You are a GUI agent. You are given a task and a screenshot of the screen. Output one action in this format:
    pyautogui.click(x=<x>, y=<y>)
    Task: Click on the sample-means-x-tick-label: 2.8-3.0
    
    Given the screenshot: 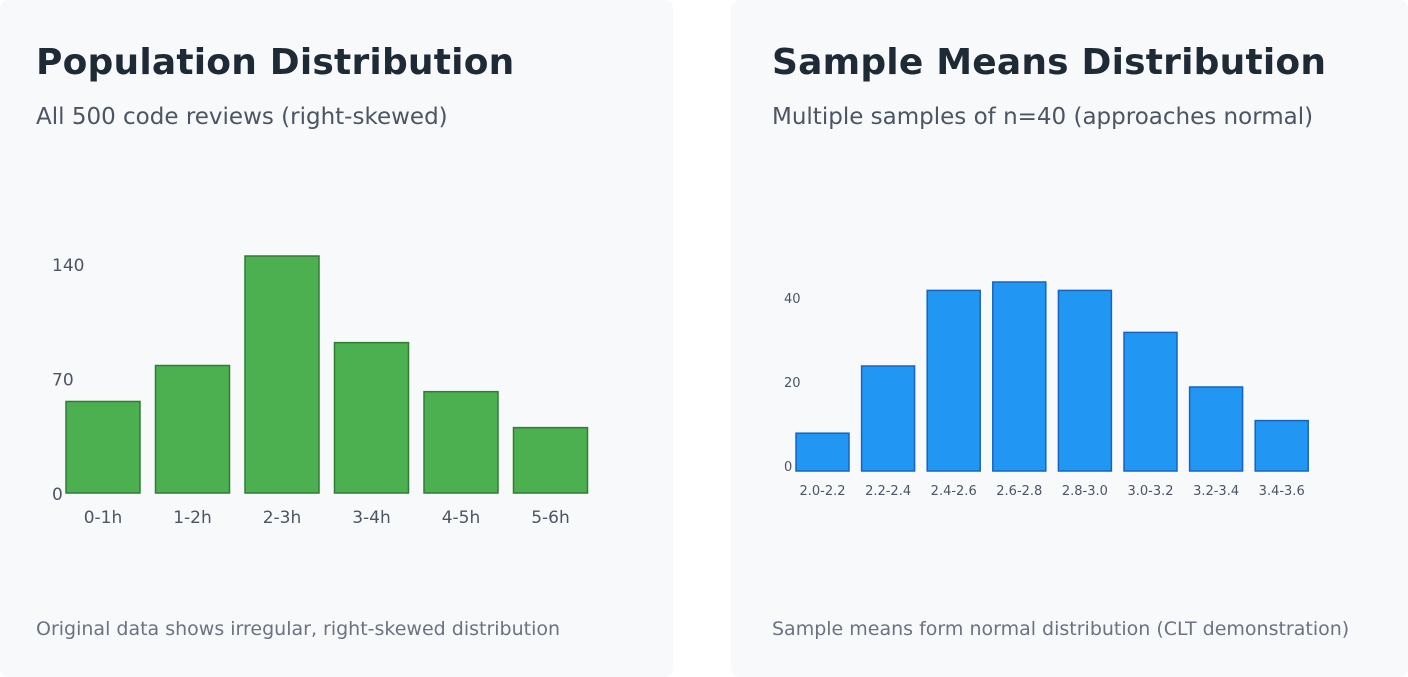 What is the action you would take?
    pyautogui.click(x=1085, y=491)
    